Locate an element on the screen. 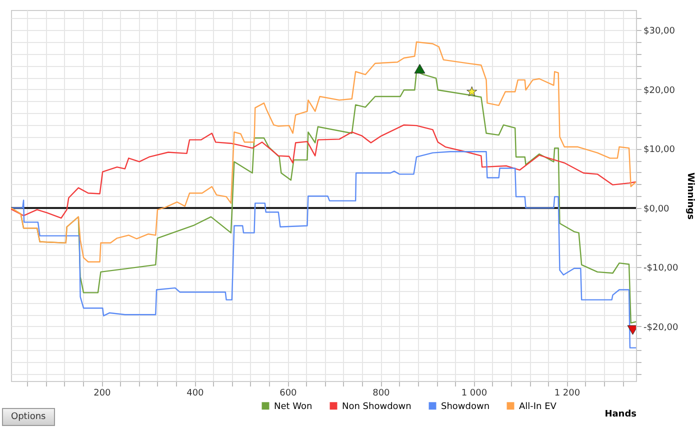  x-tick-label: 1 200 is located at coordinates (567, 393).